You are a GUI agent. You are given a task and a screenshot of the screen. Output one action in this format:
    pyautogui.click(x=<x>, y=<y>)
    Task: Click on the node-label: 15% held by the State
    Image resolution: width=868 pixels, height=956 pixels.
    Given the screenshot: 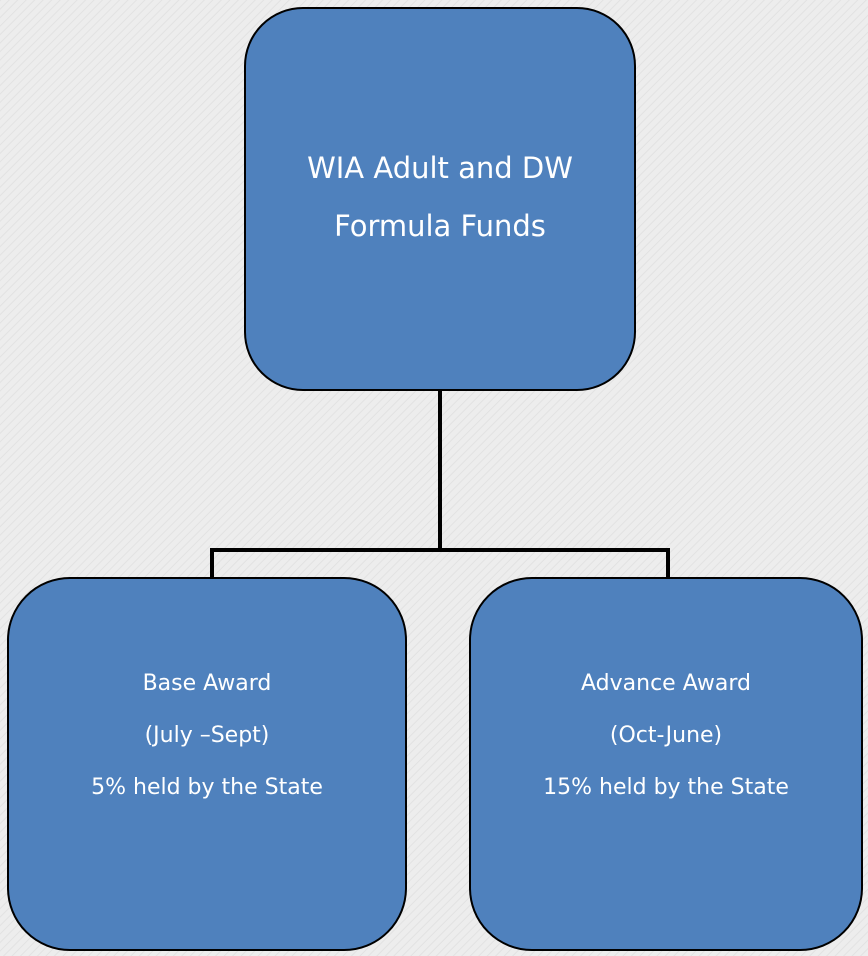 What is the action you would take?
    pyautogui.click(x=666, y=787)
    